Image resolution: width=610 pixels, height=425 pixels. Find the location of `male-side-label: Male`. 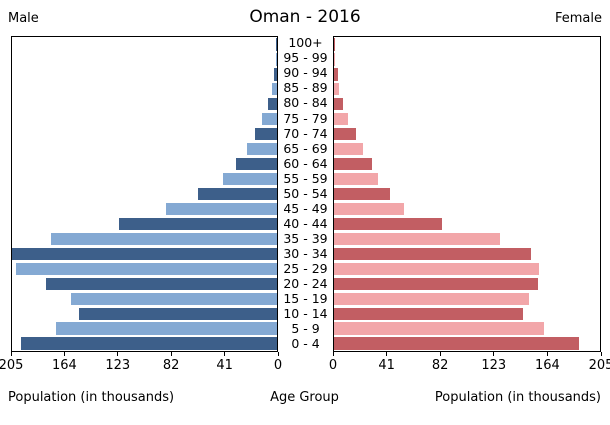

male-side-label: Male is located at coordinates (23, 18).